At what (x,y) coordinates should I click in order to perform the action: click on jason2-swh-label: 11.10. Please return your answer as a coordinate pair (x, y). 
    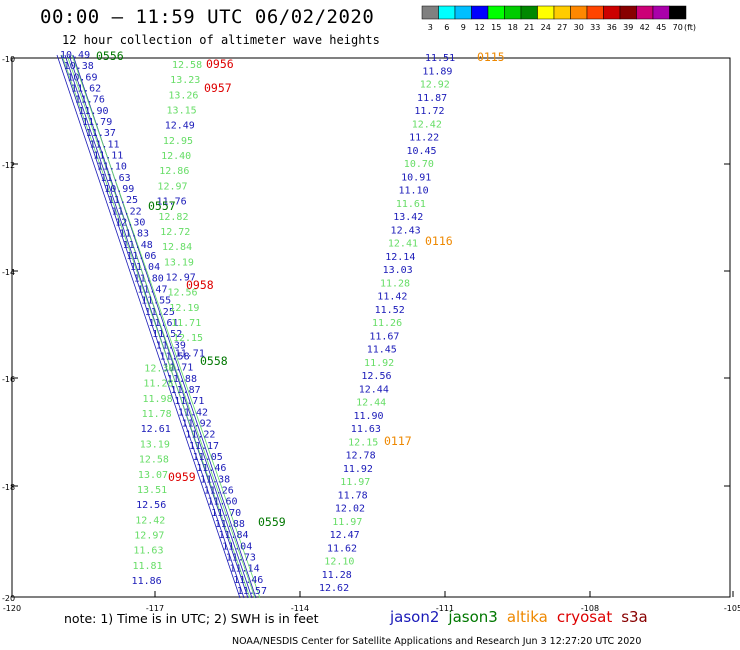
    Looking at the image, I should click on (112, 167).